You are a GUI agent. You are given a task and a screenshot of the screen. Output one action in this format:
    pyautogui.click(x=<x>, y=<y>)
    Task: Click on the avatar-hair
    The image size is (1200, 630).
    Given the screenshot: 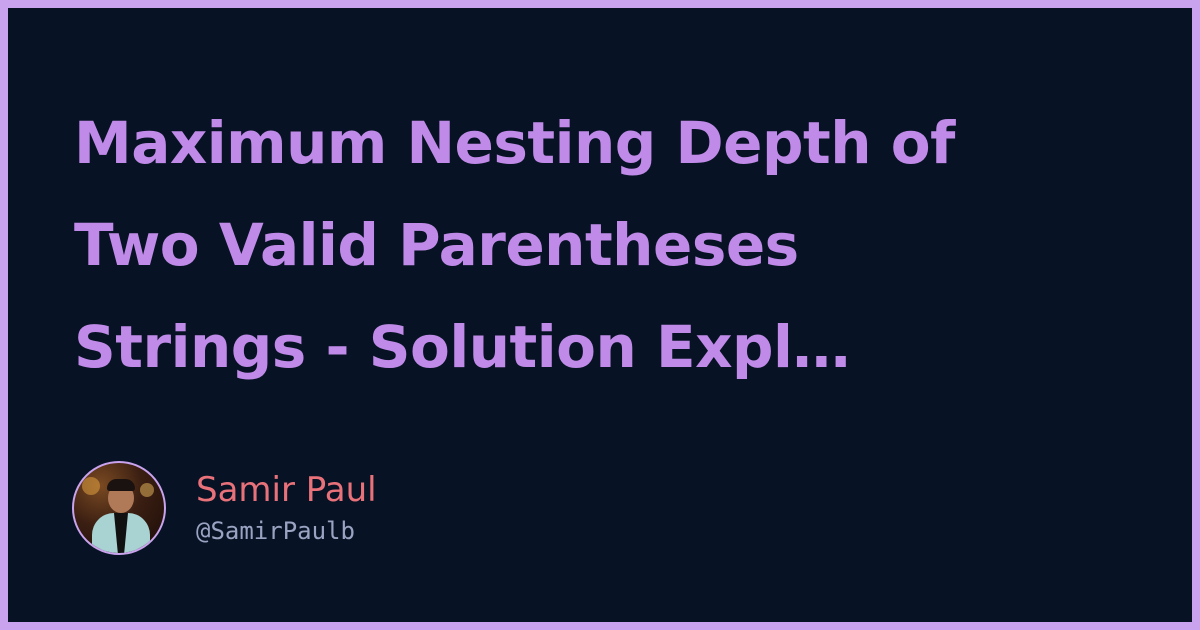 What is the action you would take?
    pyautogui.click(x=121, y=485)
    